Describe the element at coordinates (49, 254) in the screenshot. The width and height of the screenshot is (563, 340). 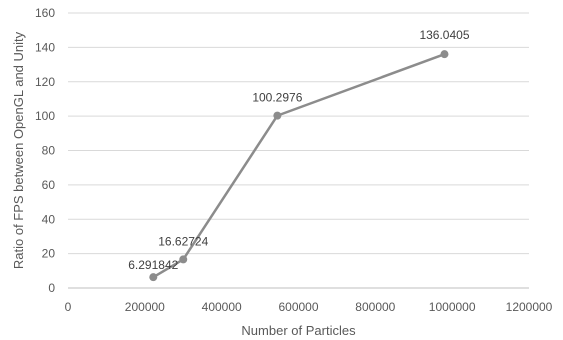
I see `y-tick-label: 20` at that location.